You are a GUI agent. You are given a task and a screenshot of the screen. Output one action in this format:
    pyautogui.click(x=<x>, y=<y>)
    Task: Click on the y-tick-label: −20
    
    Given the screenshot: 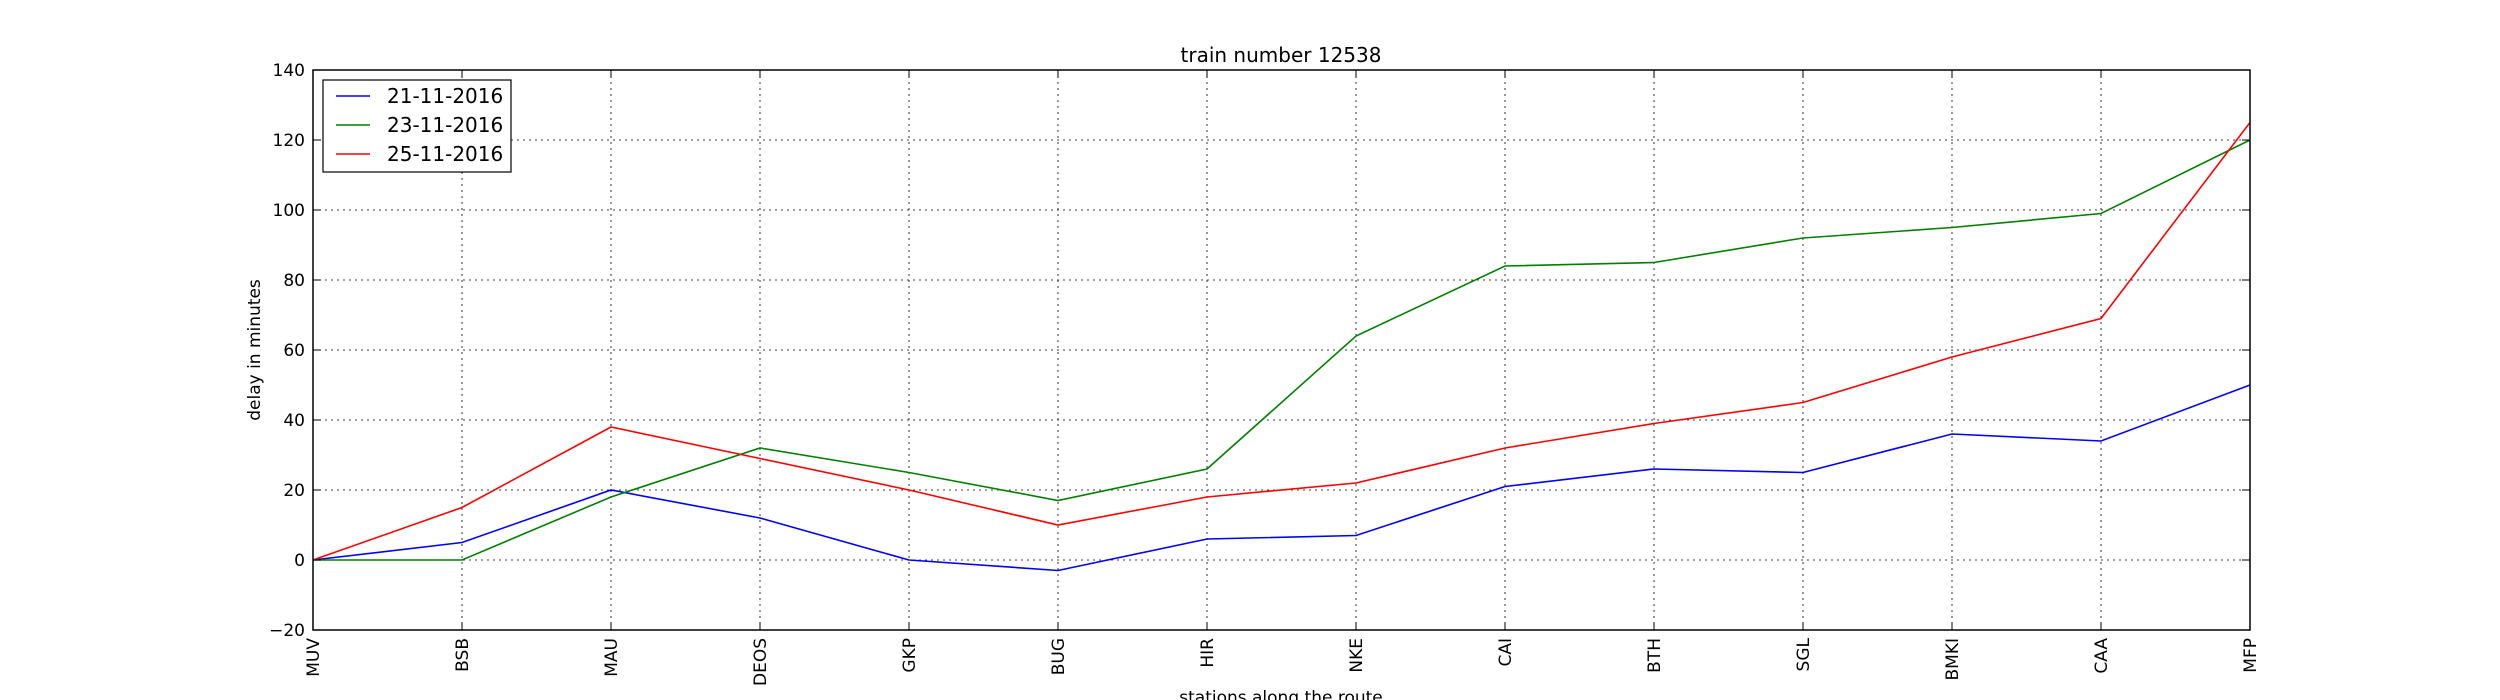 What is the action you would take?
    pyautogui.click(x=287, y=631)
    